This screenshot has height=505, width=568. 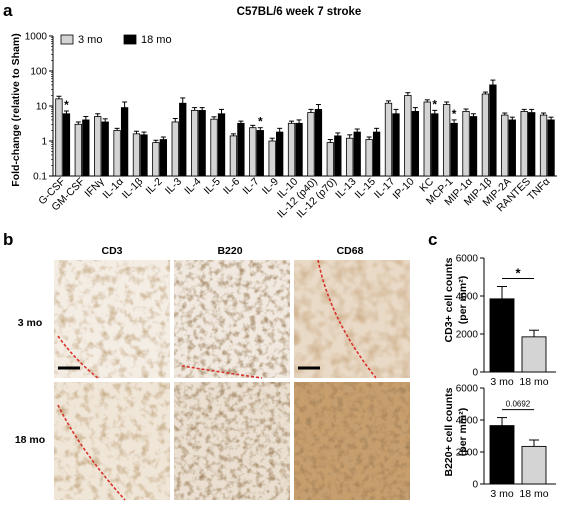 I want to click on bar-gm-csf-3-mo, so click(x=78, y=150).